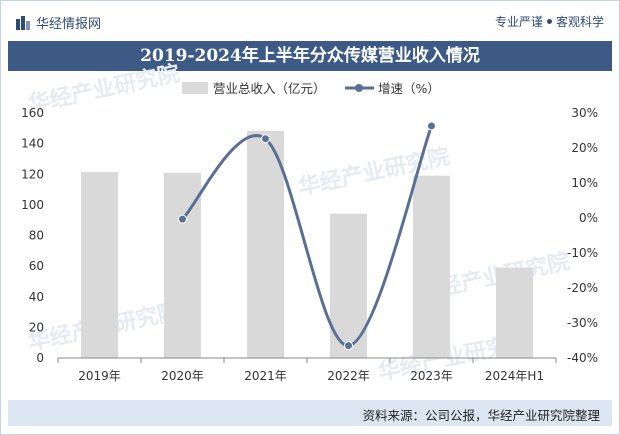 This screenshot has height=435, width=620. What do you see at coordinates (310, 56) in the screenshot?
I see `chart-title: 2019-2024年上半年分众传媒营业收入情况` at bounding box center [310, 56].